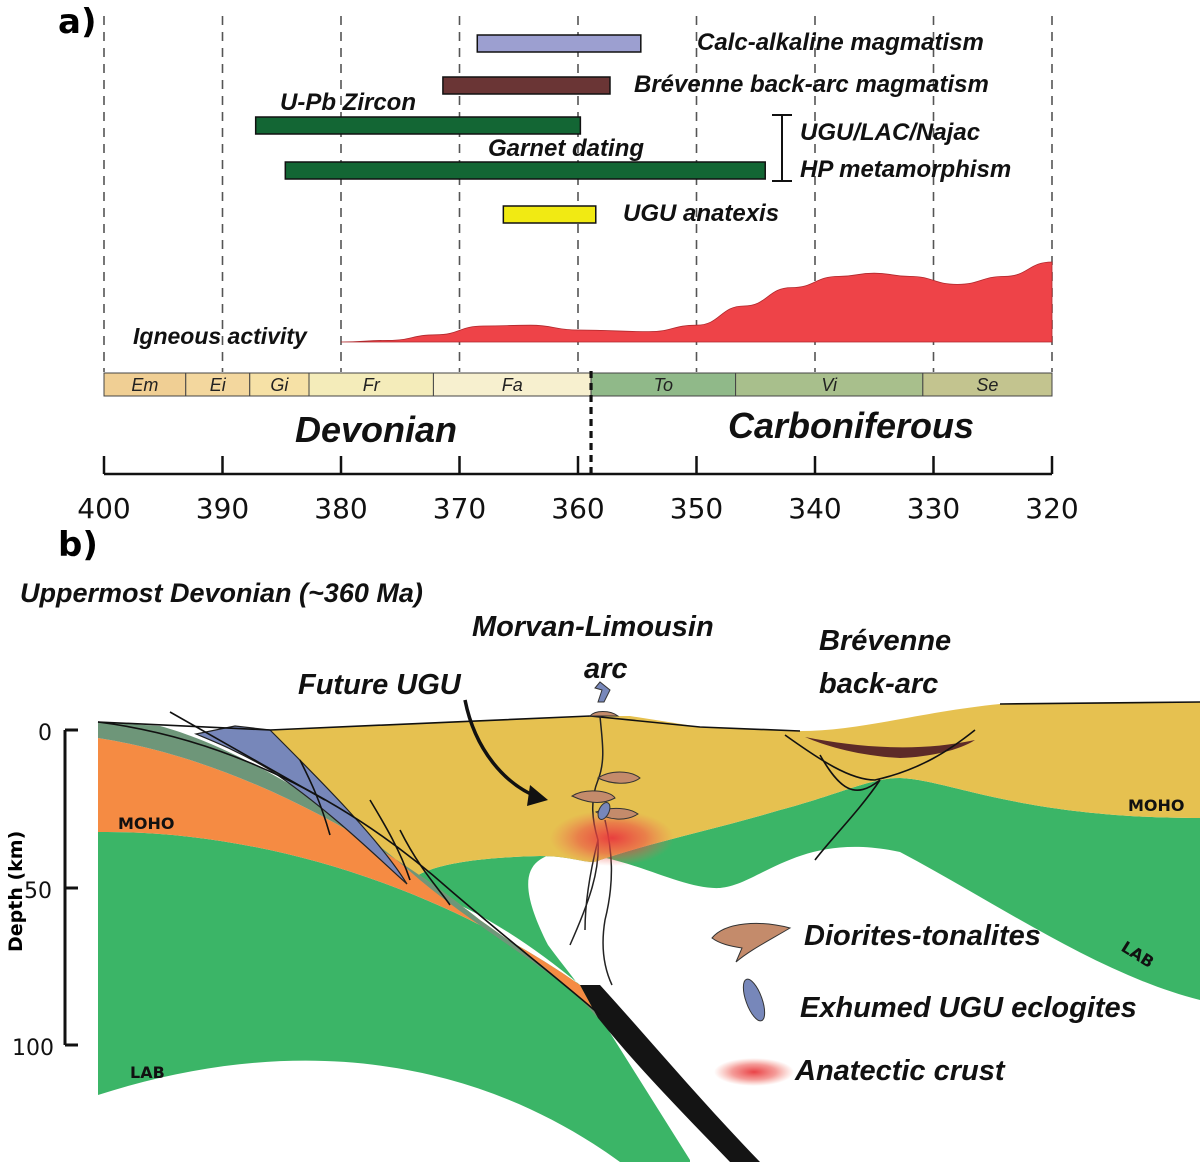 This screenshot has height=1162, width=1200. Describe the element at coordinates (735, 793) in the screenshot. I see `upper-plate-crust` at that location.